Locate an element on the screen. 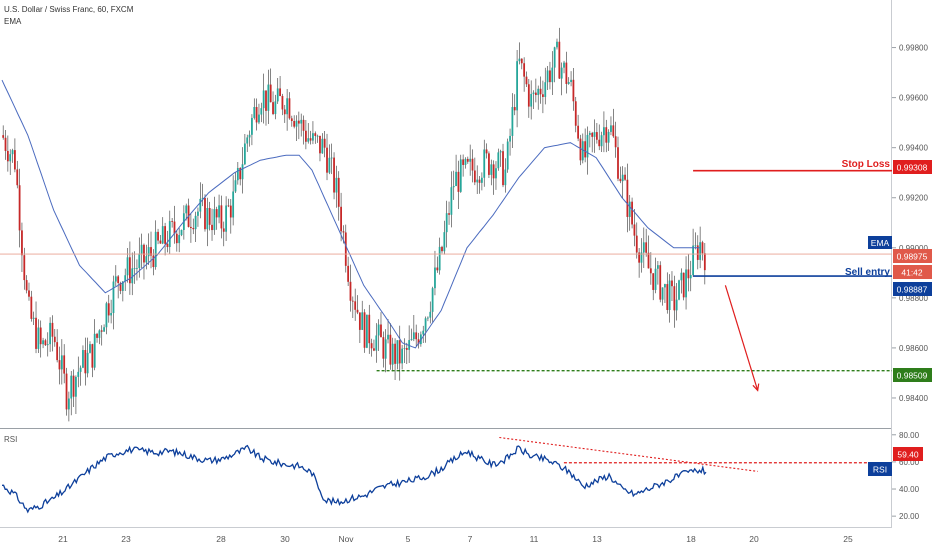 This screenshot has height=550, width=932. stop-loss-price-tag is located at coordinates (912, 167).